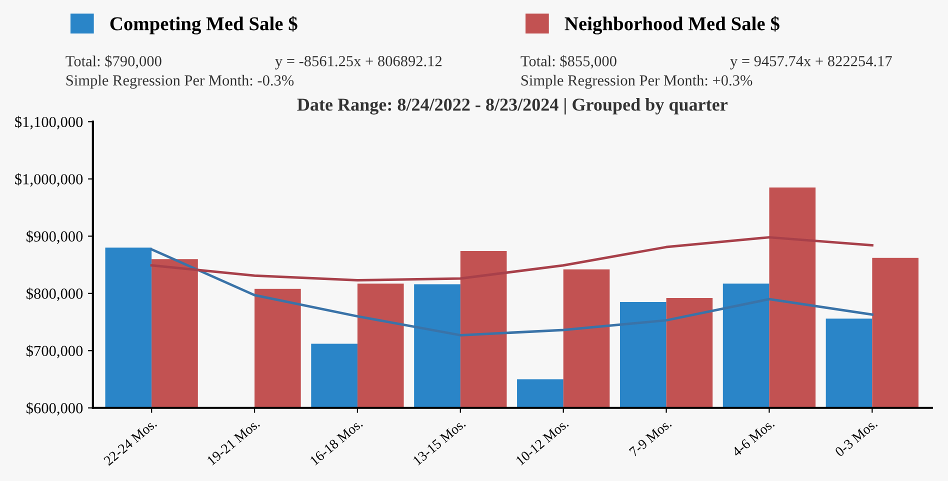 This screenshot has height=481, width=948. What do you see at coordinates (512, 106) in the screenshot?
I see `chart-title: Date Range: 8/24/2022 - 8/23/2024 | Grouped by quarter` at bounding box center [512, 106].